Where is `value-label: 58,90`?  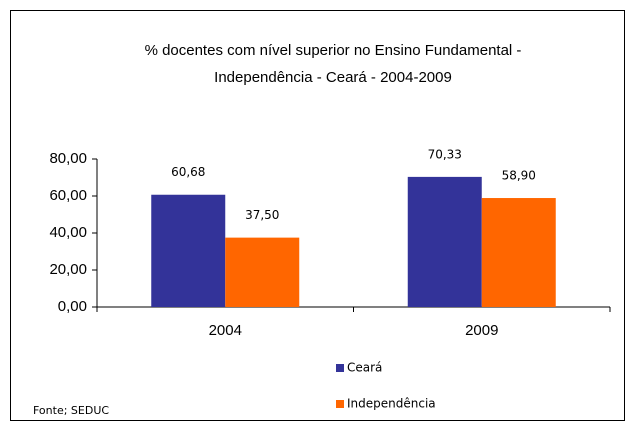 value-label: 58,90 is located at coordinates (519, 176).